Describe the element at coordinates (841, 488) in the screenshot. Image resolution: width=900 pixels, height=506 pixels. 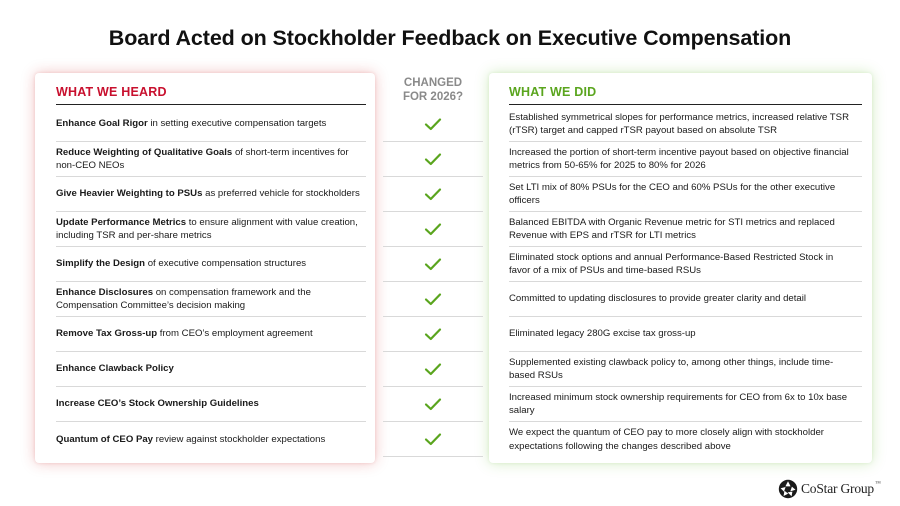
I see `costar-logo-wordmark: CoStar Group™` at that location.